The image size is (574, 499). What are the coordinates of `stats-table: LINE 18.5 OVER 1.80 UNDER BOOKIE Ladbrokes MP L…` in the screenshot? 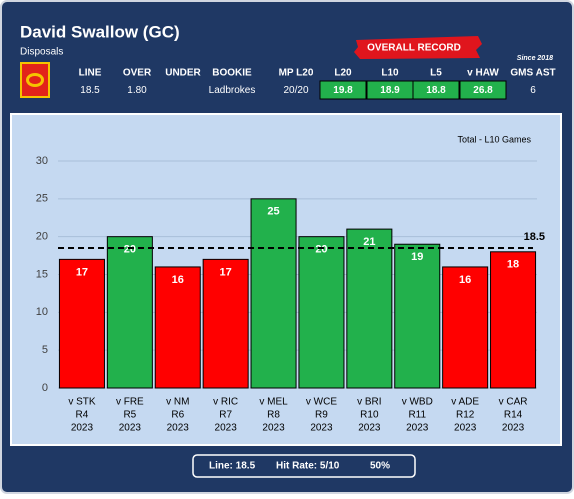 It's located at (317, 84).